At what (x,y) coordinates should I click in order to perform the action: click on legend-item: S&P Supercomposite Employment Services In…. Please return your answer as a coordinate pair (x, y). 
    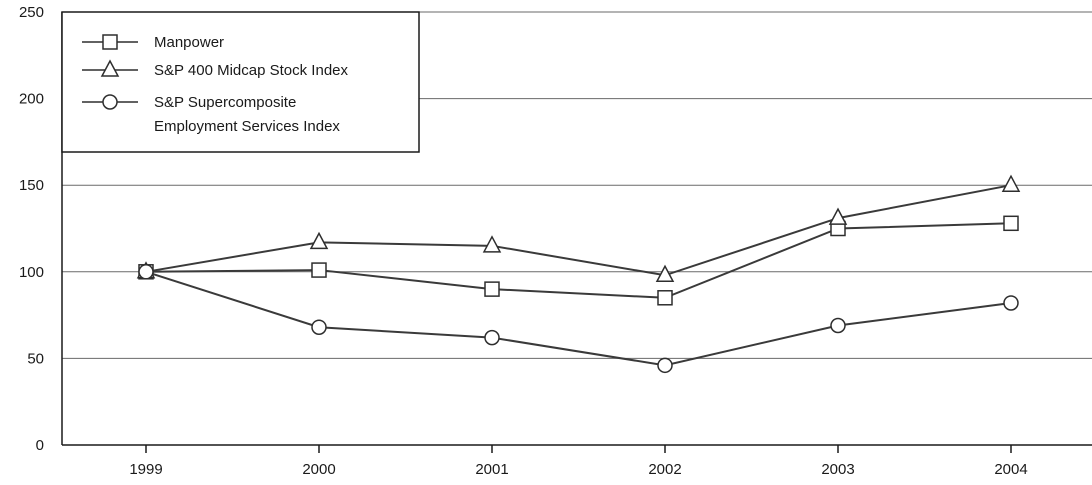
    Looking at the image, I should click on (211, 114).